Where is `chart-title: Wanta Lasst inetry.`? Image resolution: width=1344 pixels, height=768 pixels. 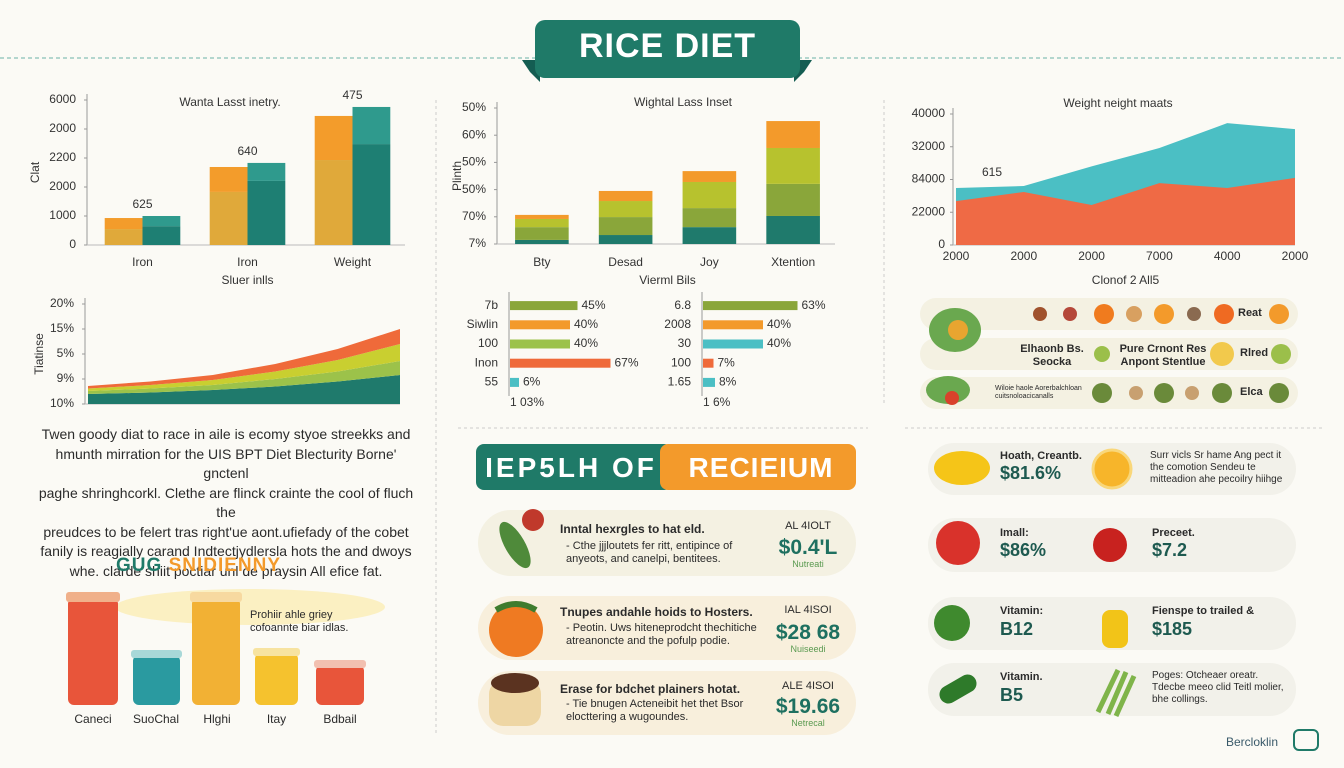
chart-title: Wanta Lasst inetry. is located at coordinates (229, 102).